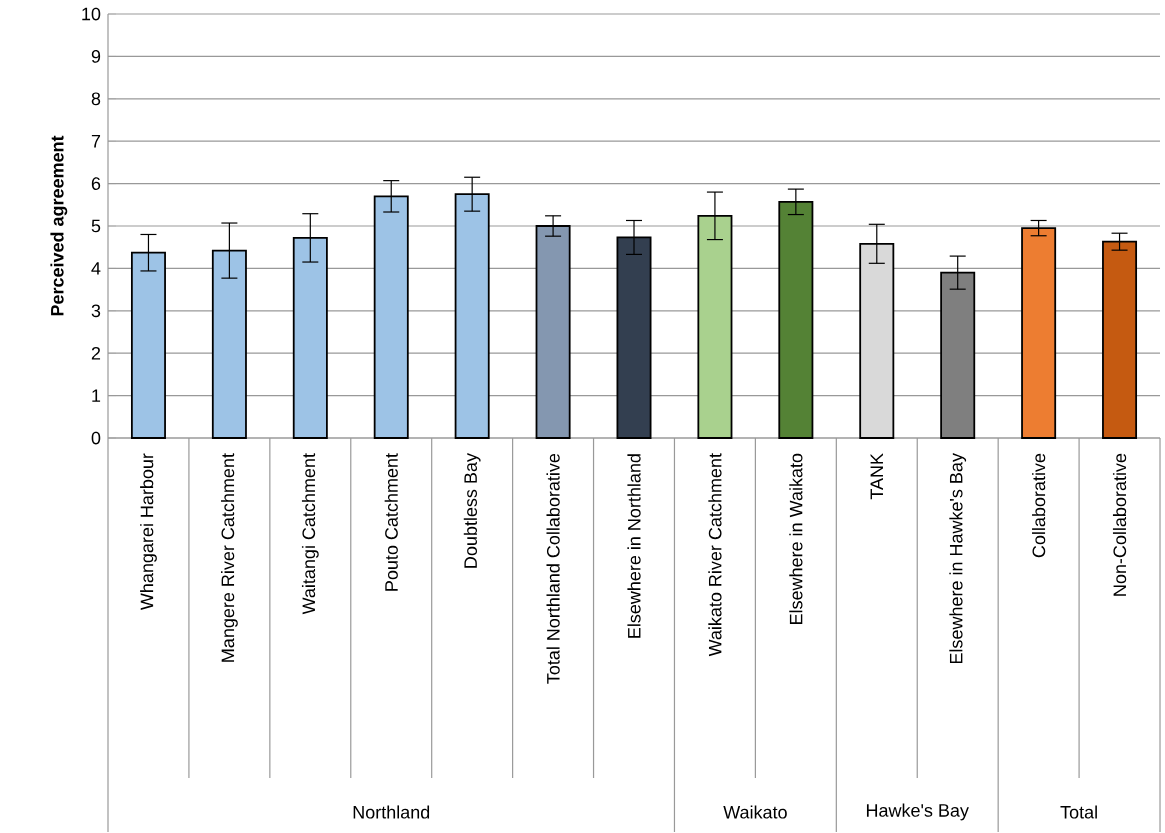 This screenshot has height=833, width=1165. I want to click on y-tick-label: 8, so click(96, 99).